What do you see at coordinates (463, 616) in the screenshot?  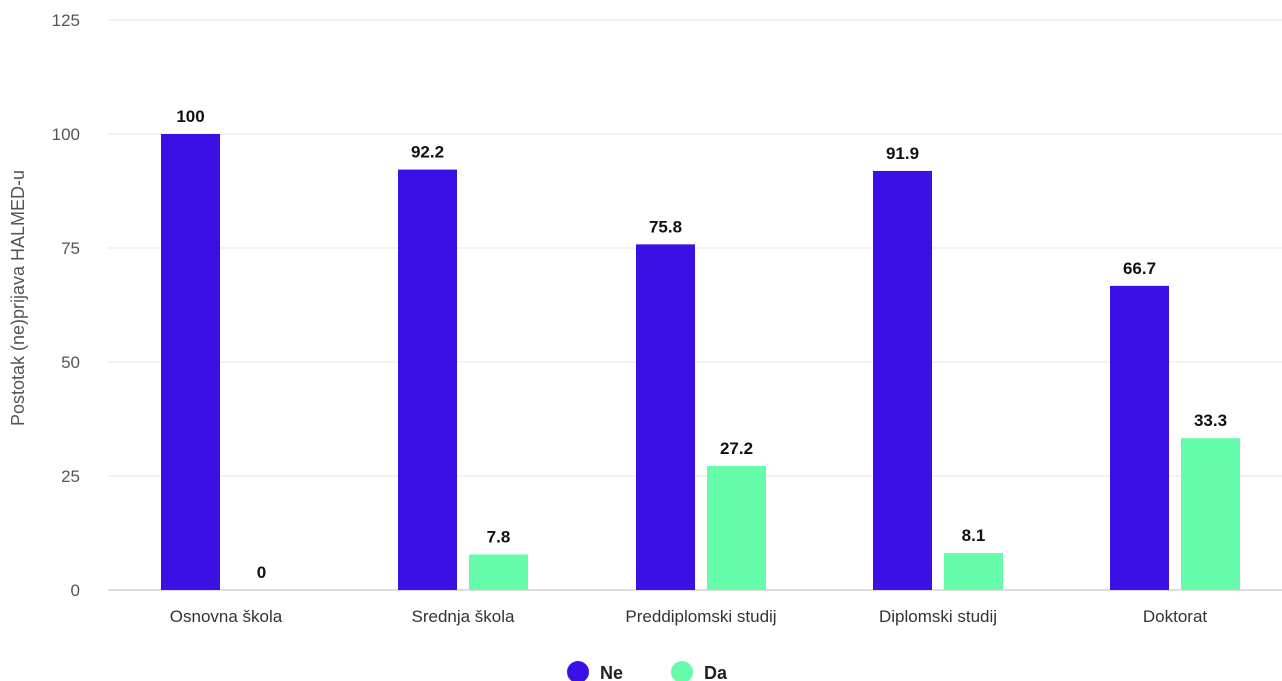 I see `x-category-label: Srednja škola` at bounding box center [463, 616].